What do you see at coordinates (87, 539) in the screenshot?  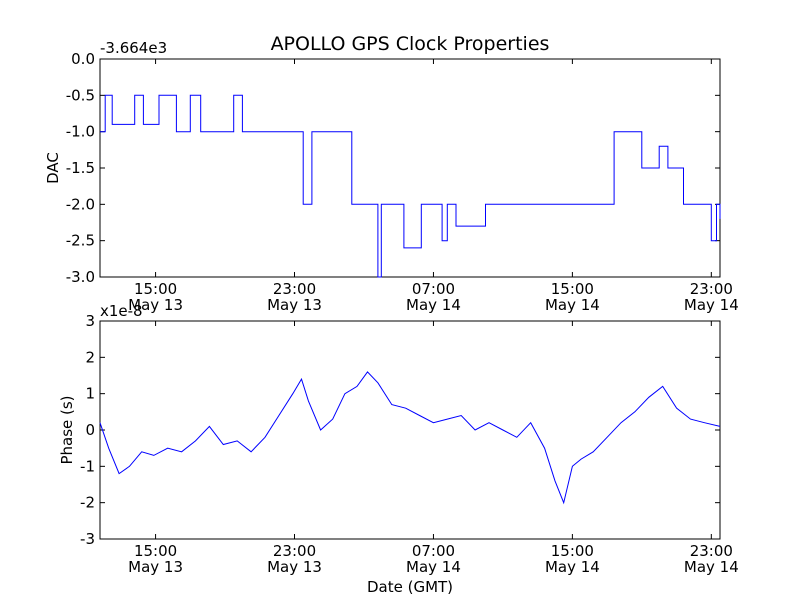 I see `phase-y-tick-label: -3` at bounding box center [87, 539].